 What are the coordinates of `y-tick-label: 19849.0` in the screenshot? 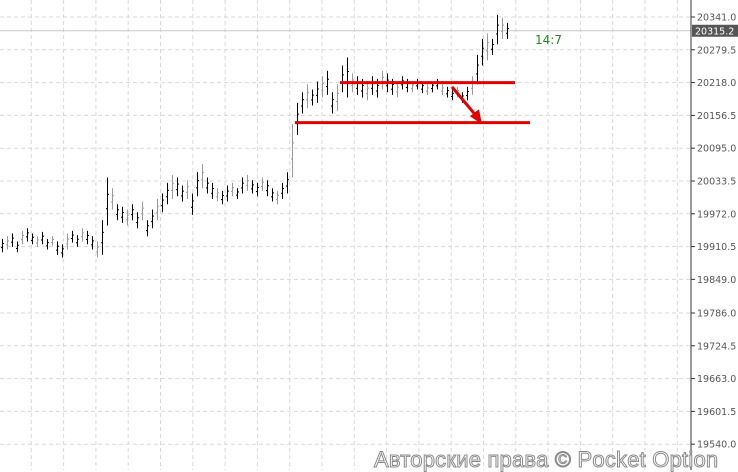 It's located at (716, 280).